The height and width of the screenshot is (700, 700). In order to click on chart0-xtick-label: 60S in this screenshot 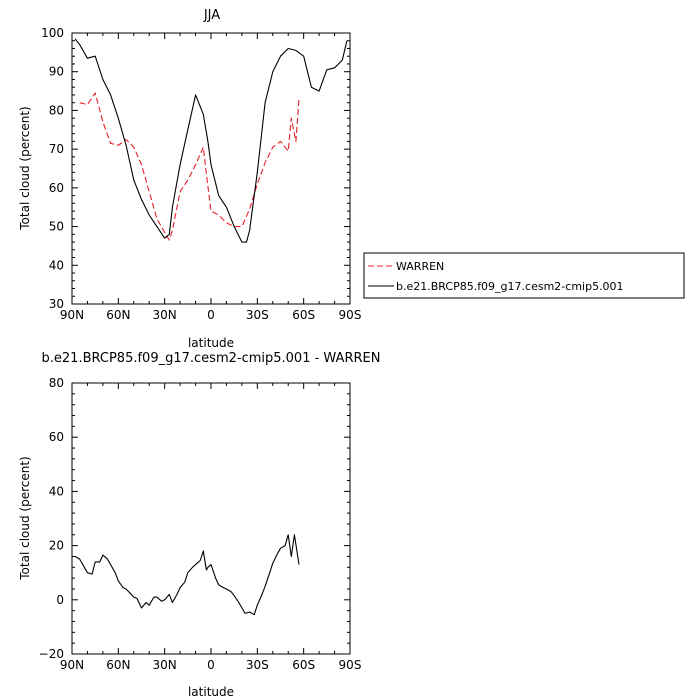, I will do `click(303, 315)`.